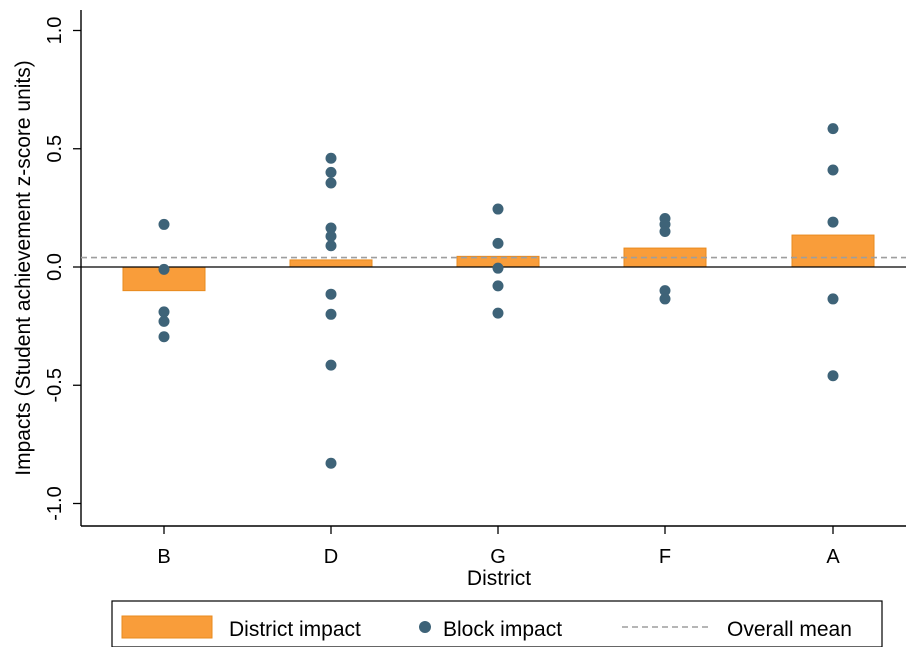 The height and width of the screenshot is (647, 907). I want to click on y-ticks: -1.0 -0.5 0.0 0.5 1.0, so click(62, 269).